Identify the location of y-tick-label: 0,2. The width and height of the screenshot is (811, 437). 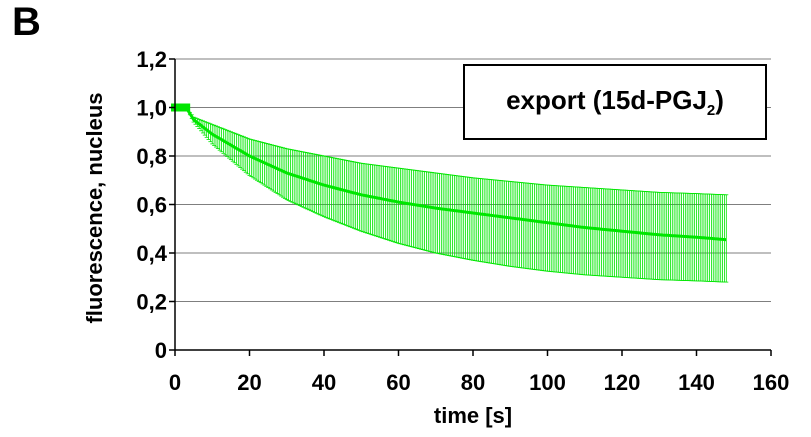
(151, 302).